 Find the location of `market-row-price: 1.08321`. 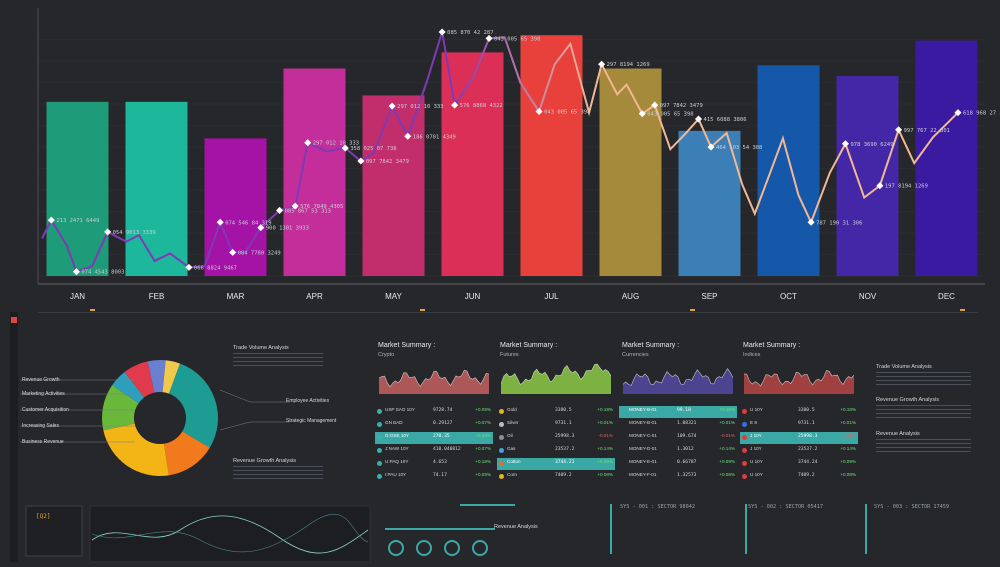

market-row-price: 1.08321 is located at coordinates (687, 423).